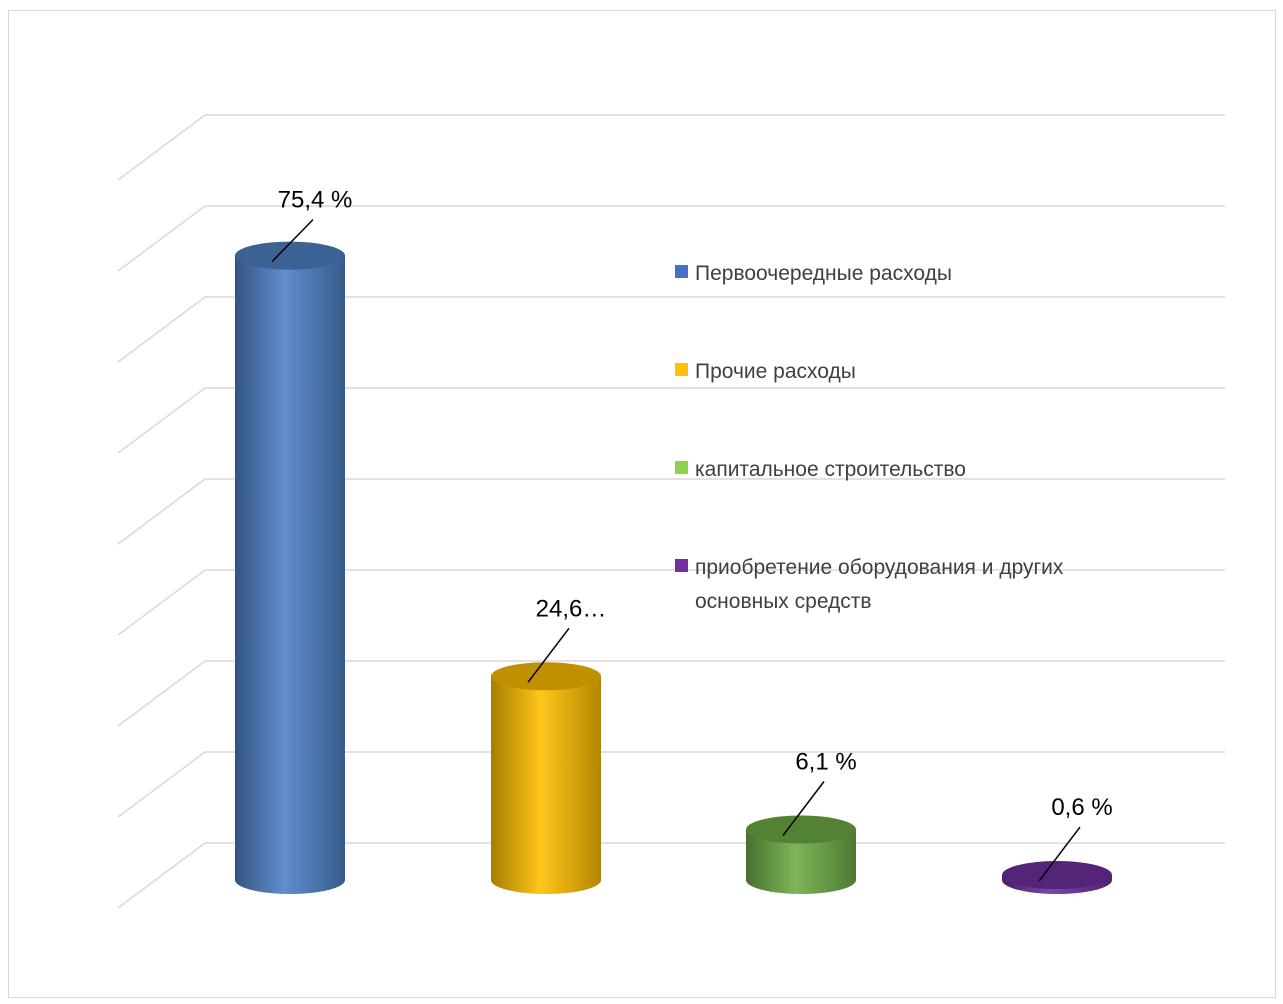 This screenshot has width=1283, height=1004. I want to click on legend-label: основных средств, so click(783, 601).